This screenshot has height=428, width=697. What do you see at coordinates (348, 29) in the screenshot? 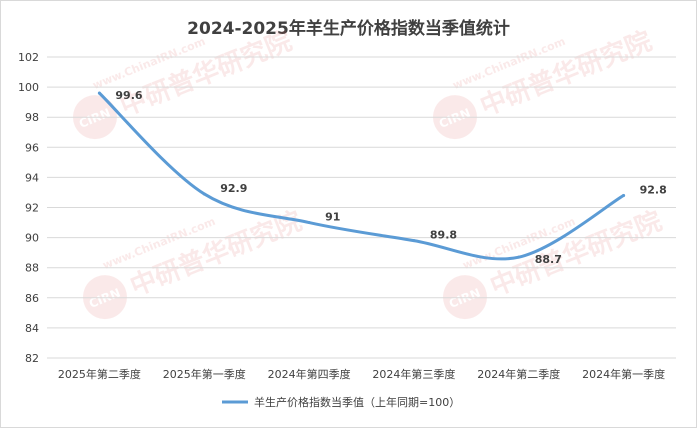
I see `chart-title: 2024-2025年羊生产价格指数当季值统计` at bounding box center [348, 29].